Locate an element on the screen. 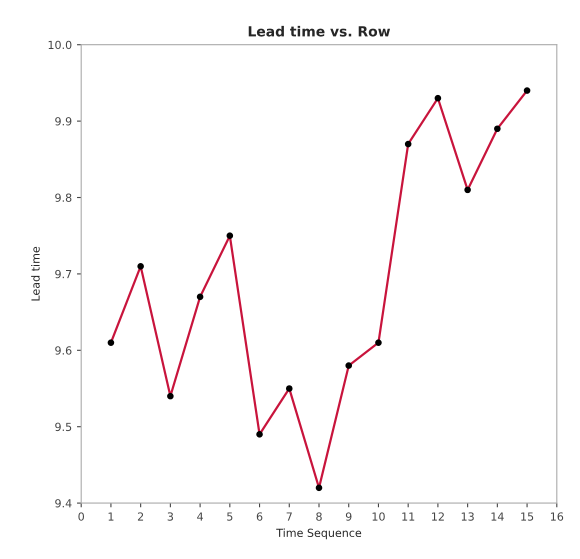  x-tick-label: 13 is located at coordinates (468, 516).